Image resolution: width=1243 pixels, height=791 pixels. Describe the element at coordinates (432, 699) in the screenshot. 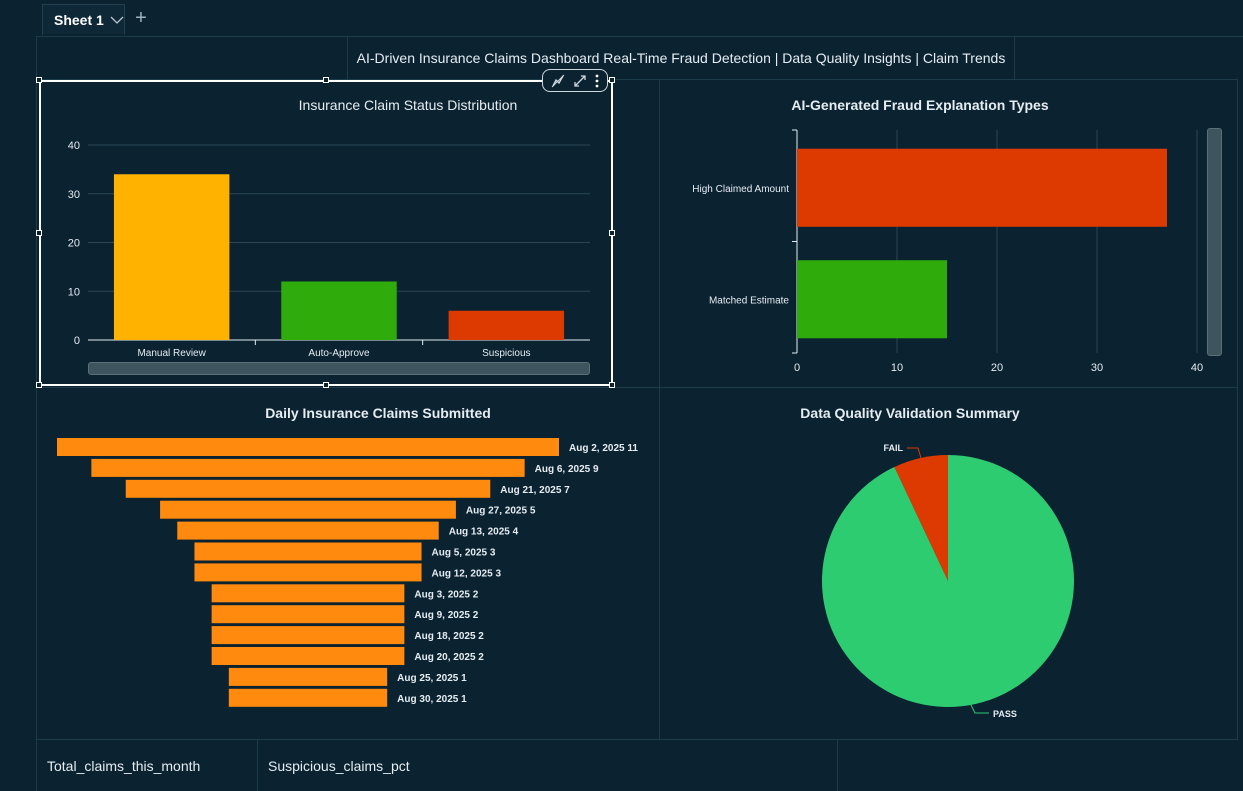

I see `funnel-label: Aug 30, 2025 1` at that location.